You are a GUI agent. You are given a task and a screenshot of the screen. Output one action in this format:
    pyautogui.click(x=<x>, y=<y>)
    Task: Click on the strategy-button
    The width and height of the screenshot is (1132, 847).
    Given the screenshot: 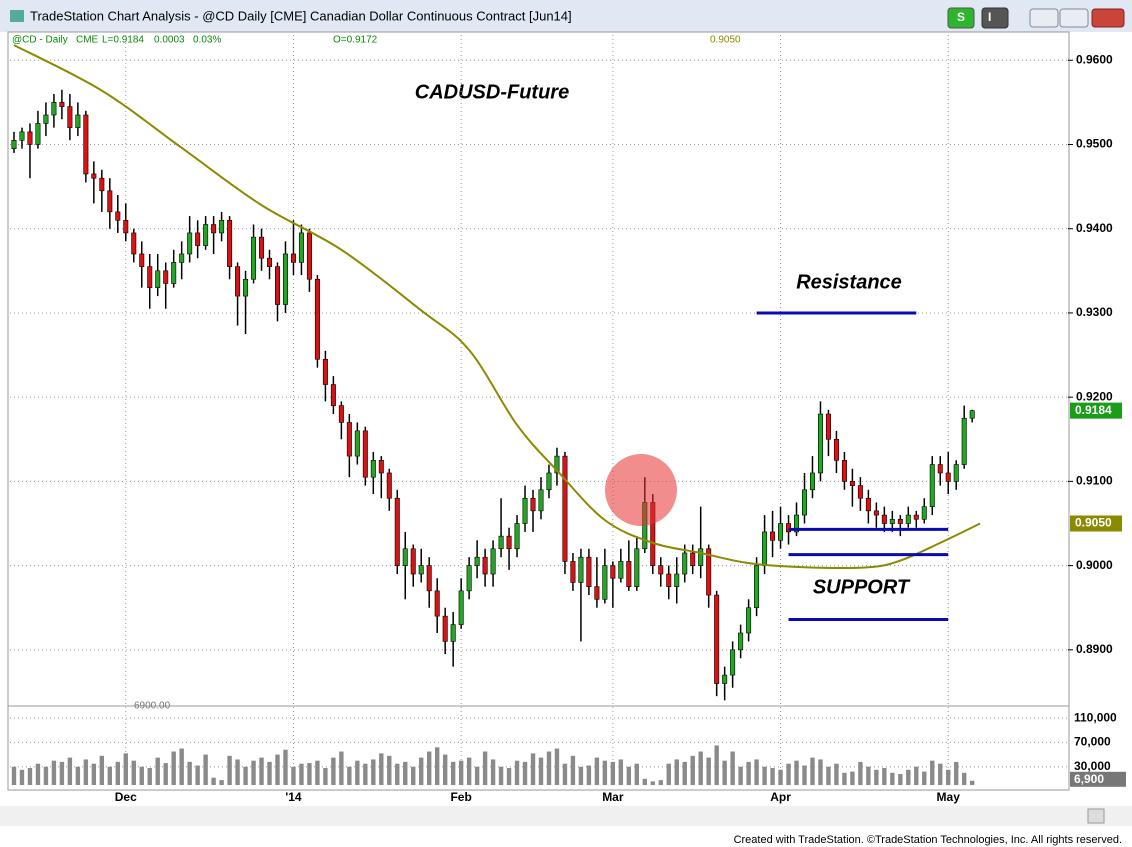 What is the action you would take?
    pyautogui.click(x=961, y=18)
    